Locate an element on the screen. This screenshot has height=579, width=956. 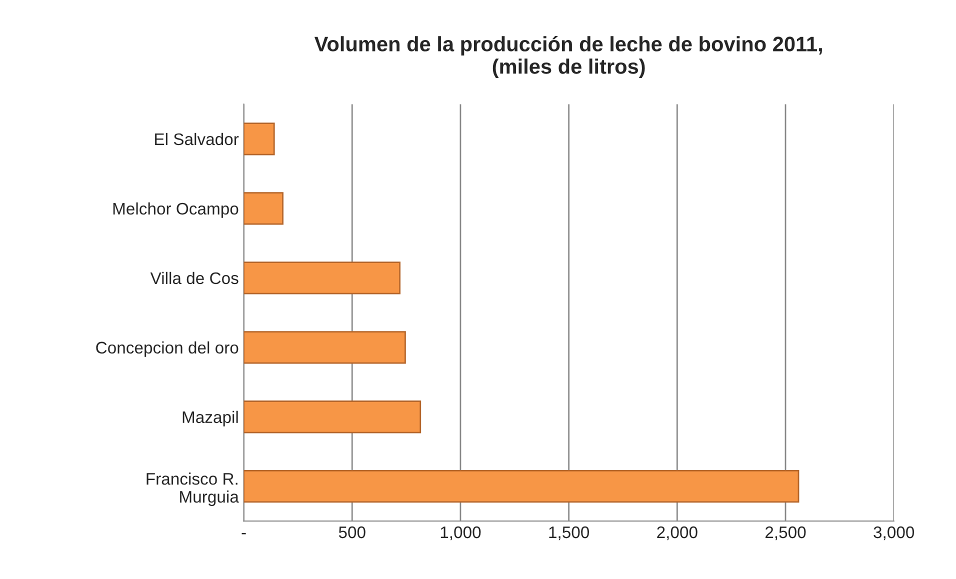
x-tick-label: 3,000 is located at coordinates (894, 533).